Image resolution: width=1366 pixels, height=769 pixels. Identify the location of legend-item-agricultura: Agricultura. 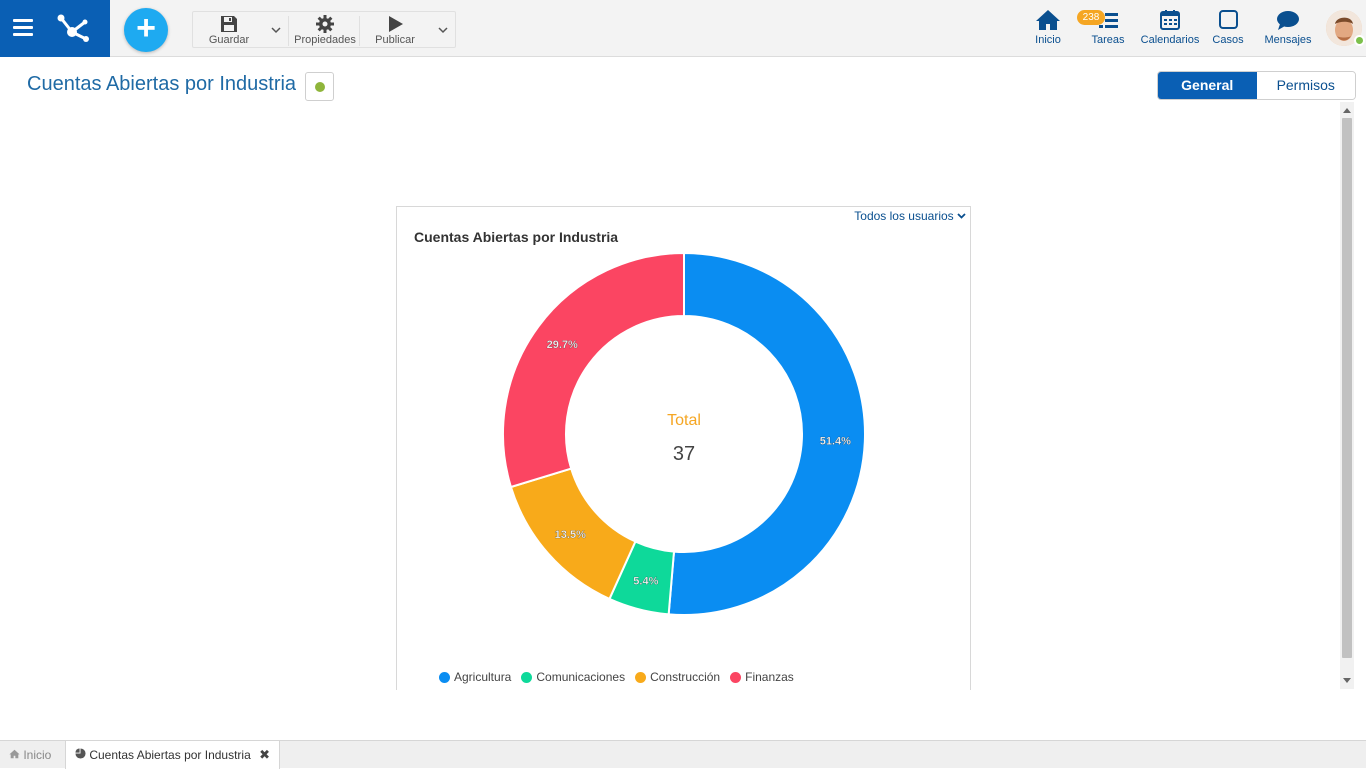
(475, 677).